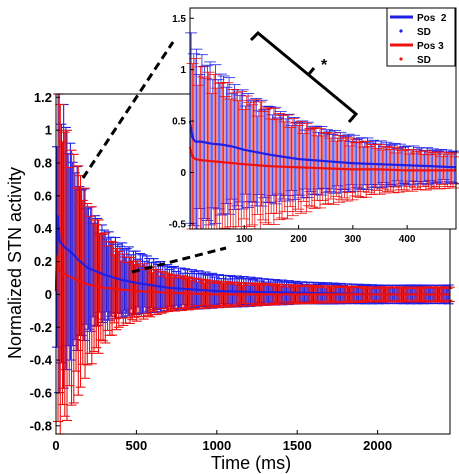  Describe the element at coordinates (432, 18) in the screenshot. I see `legend-label-pos2: Pos 2` at that location.